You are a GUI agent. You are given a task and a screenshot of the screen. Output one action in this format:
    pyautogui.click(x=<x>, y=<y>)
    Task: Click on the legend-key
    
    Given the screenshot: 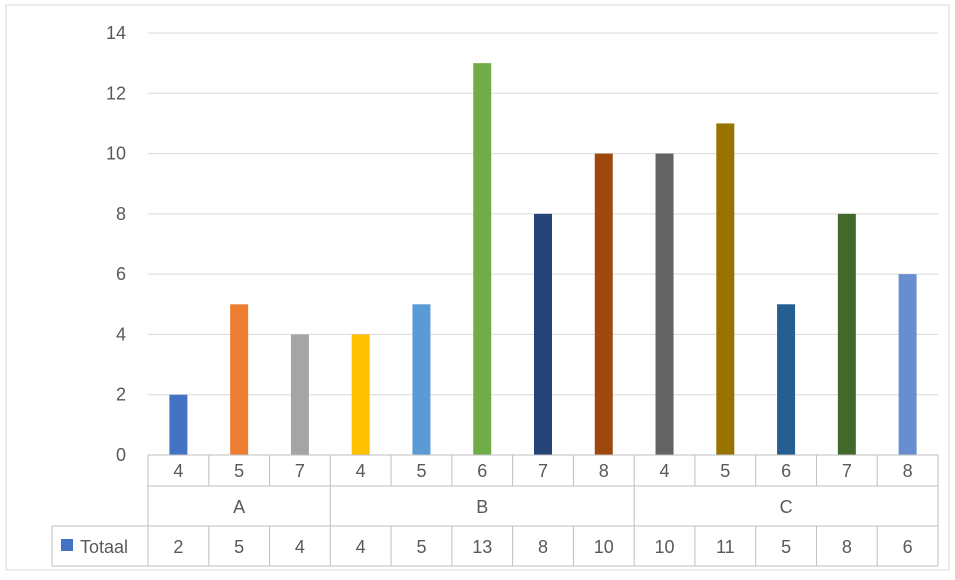 What is the action you would take?
    pyautogui.click(x=67, y=545)
    